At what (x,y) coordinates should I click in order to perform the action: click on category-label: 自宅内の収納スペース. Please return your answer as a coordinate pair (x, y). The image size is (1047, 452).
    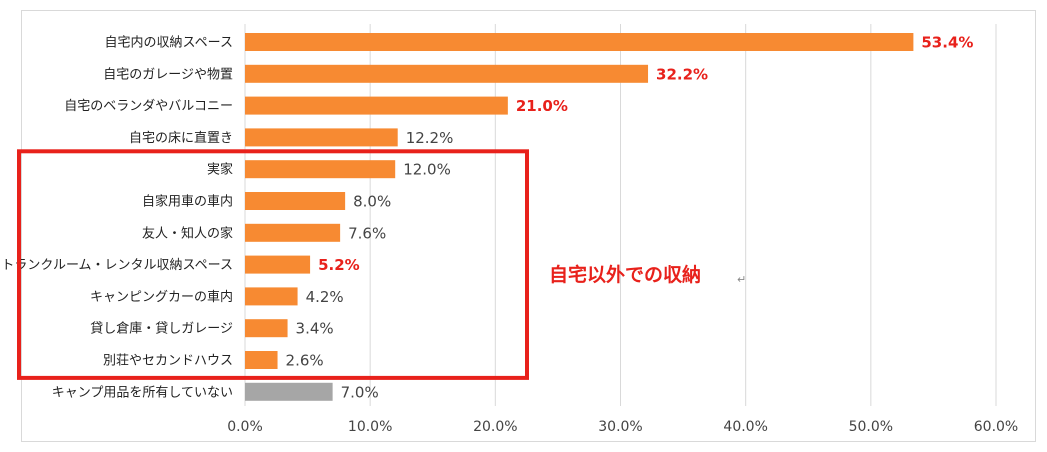
    Looking at the image, I should click on (169, 43).